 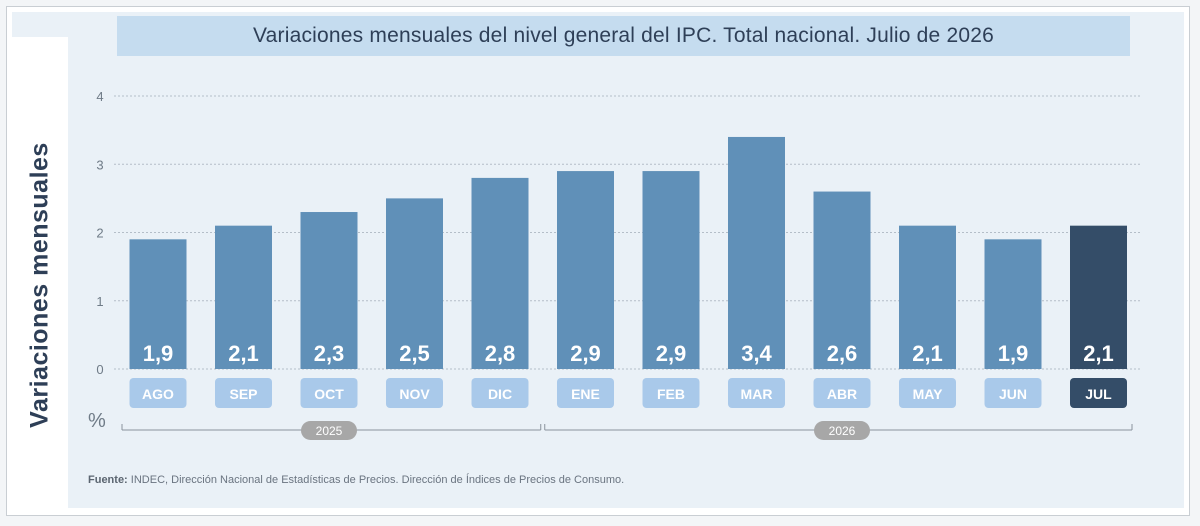 What do you see at coordinates (108, 480) in the screenshot?
I see `source-label: Fuente:` at bounding box center [108, 480].